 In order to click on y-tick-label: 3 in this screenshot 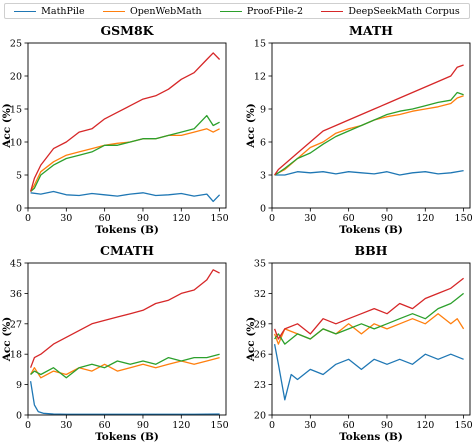, I will do `click(263, 176)`.